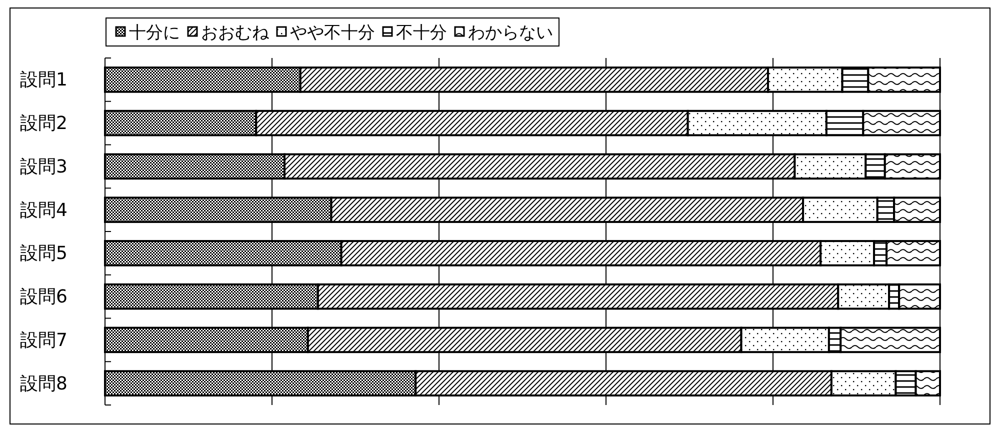  What do you see at coordinates (44, 297) in the screenshot?
I see `y-tick-label: 設問6` at bounding box center [44, 297].